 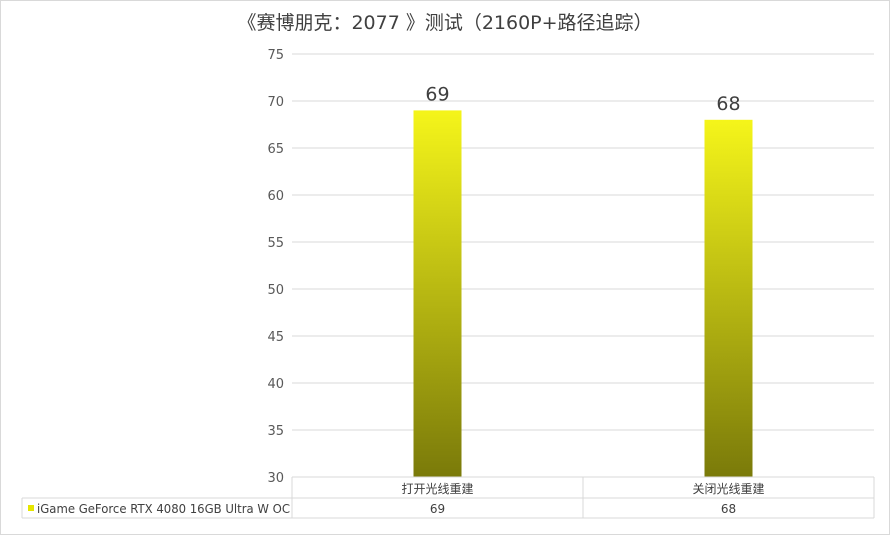 I want to click on y-tick-label: 35, so click(x=275, y=431).